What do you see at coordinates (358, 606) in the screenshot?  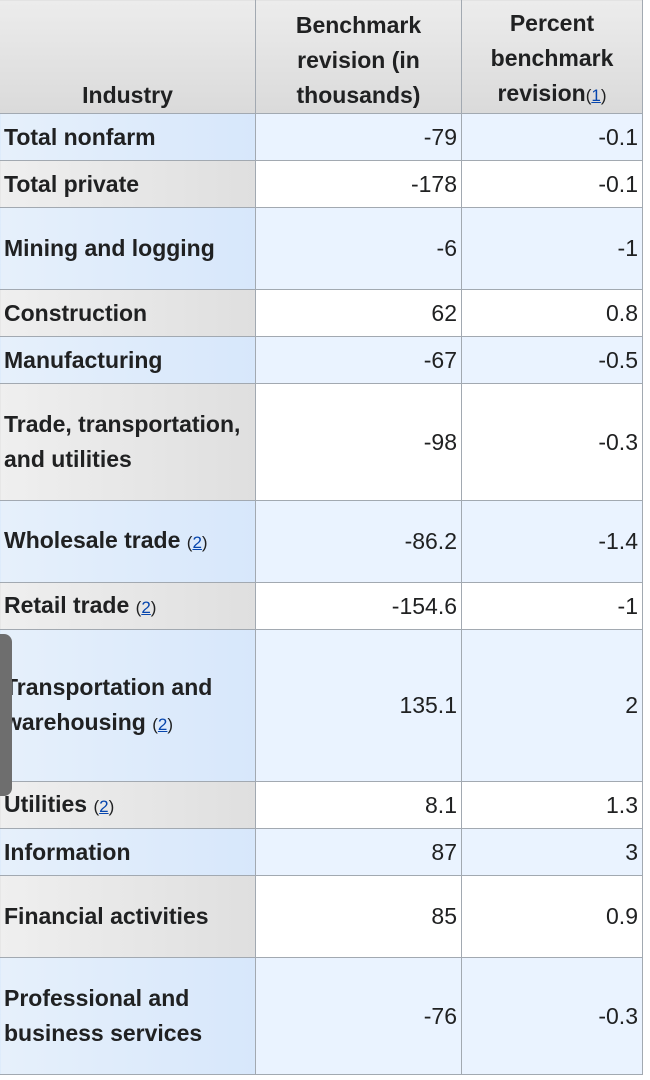 I see `revision-value: -154.6` at bounding box center [358, 606].